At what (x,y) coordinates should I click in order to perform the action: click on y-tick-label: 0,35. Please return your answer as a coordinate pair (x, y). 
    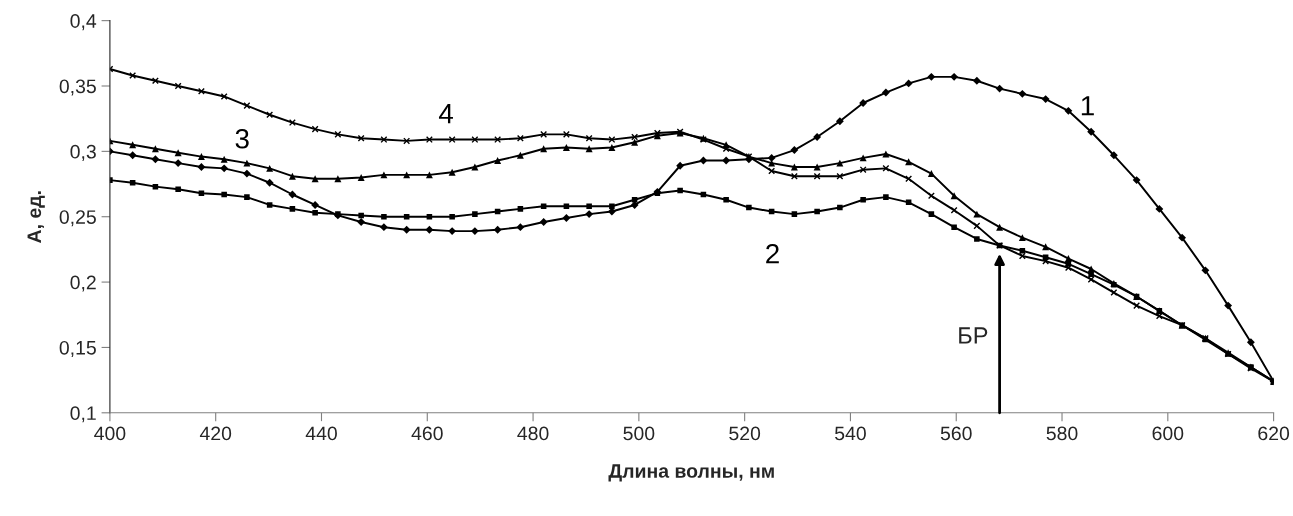
    Looking at the image, I should click on (77, 87).